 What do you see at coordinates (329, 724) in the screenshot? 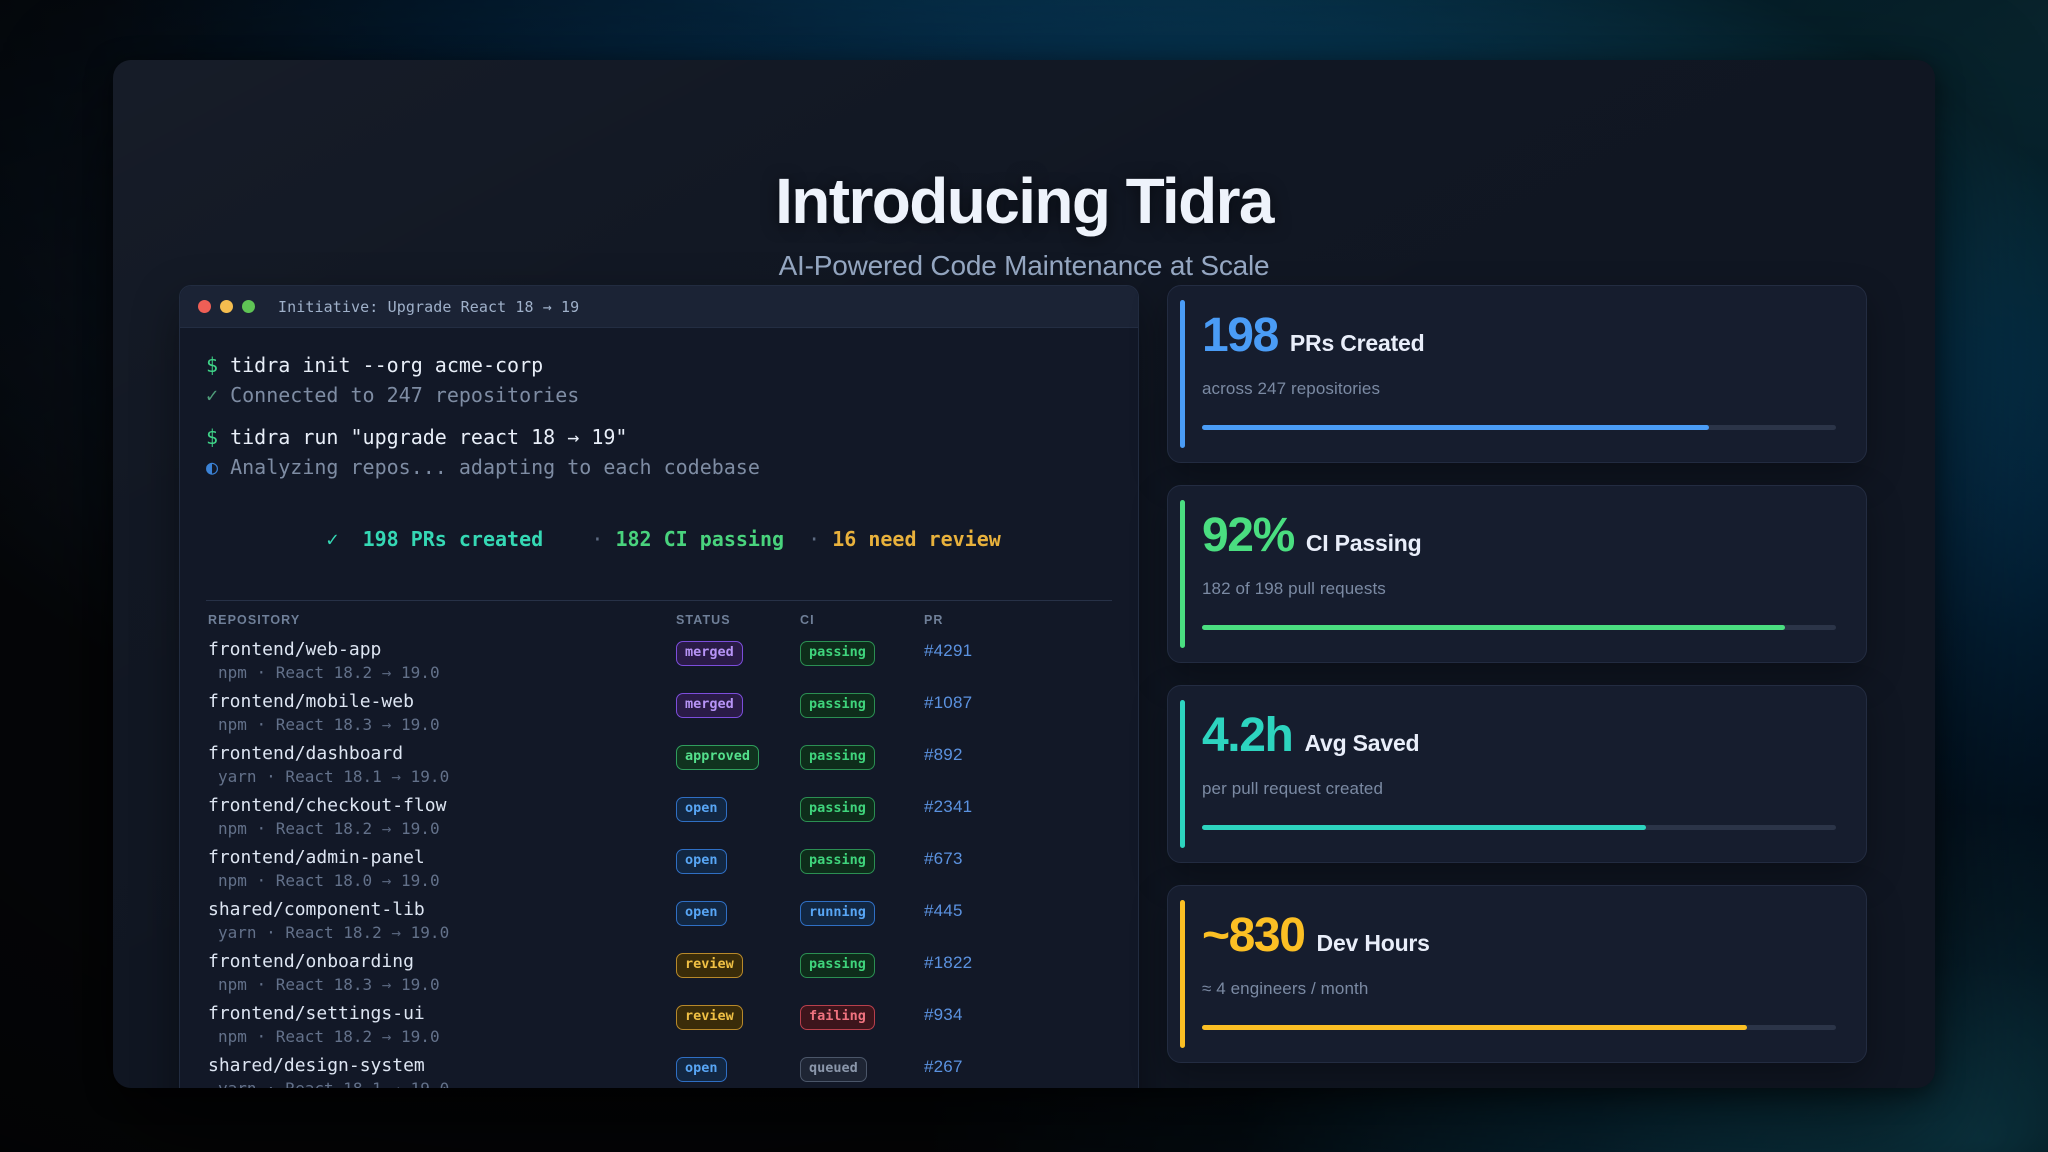
I see `repository-version-info: npm · React 18.3 → 19.0` at bounding box center [329, 724].